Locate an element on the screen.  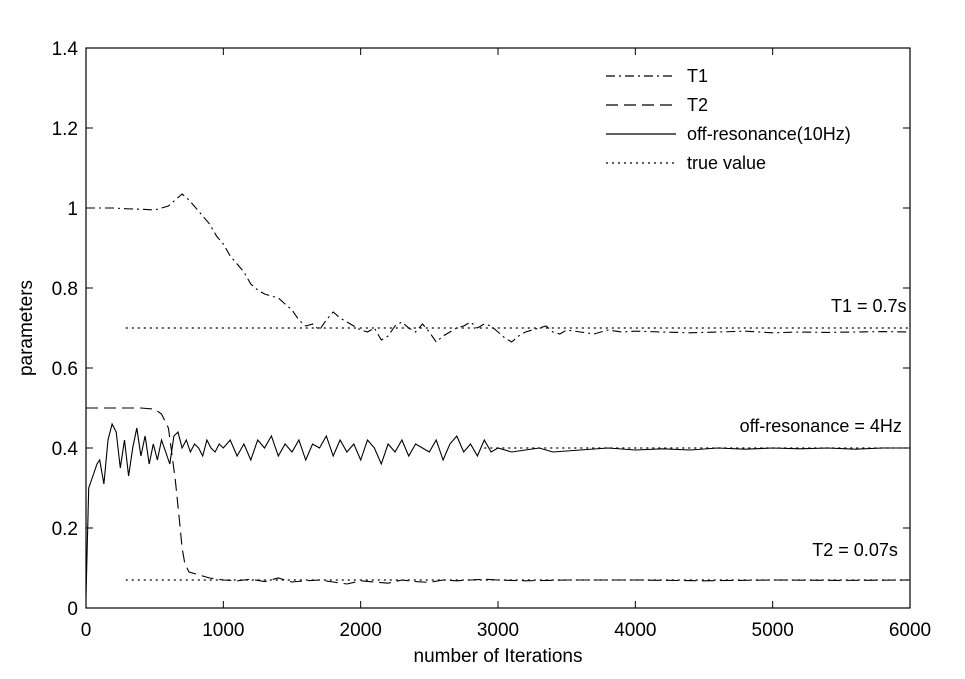
y-tick-label: 1.4 is located at coordinates (65, 49).